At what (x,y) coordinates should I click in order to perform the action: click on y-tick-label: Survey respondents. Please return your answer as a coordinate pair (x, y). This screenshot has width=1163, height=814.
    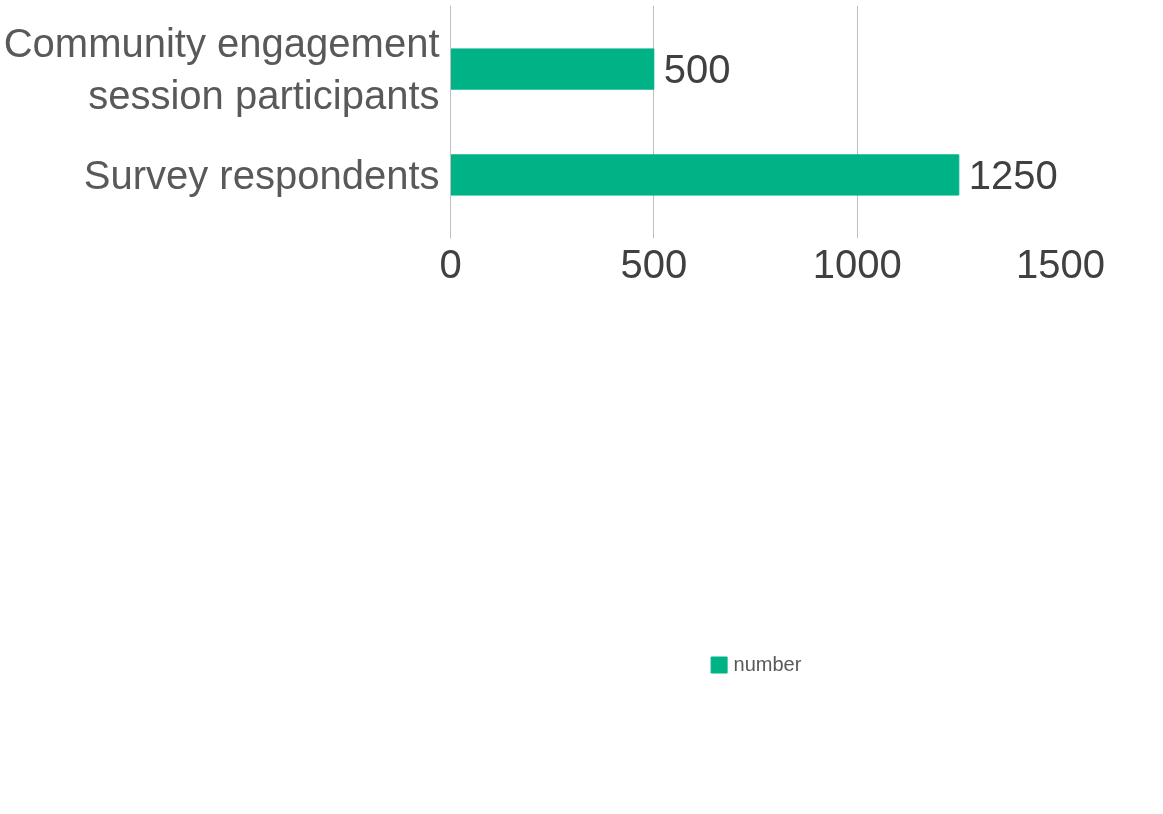
    Looking at the image, I should click on (261, 174).